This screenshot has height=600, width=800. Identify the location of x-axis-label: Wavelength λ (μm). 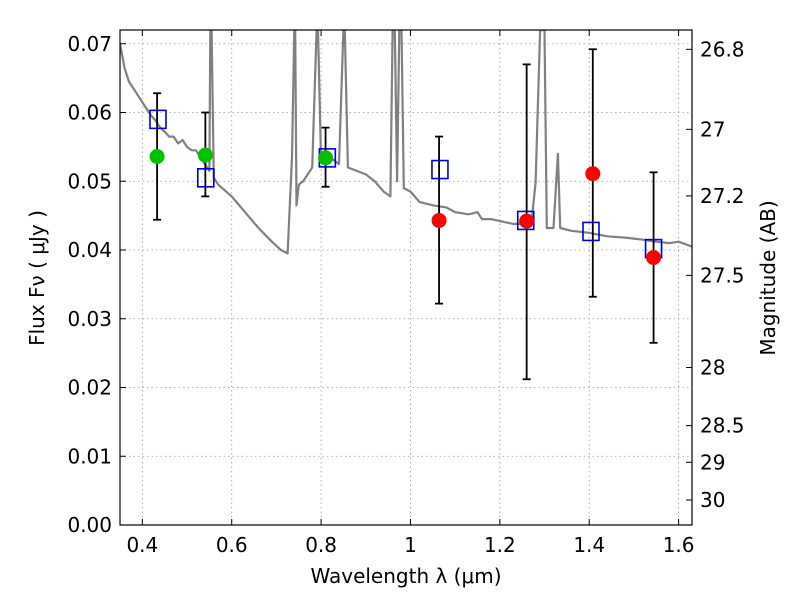
(405, 576).